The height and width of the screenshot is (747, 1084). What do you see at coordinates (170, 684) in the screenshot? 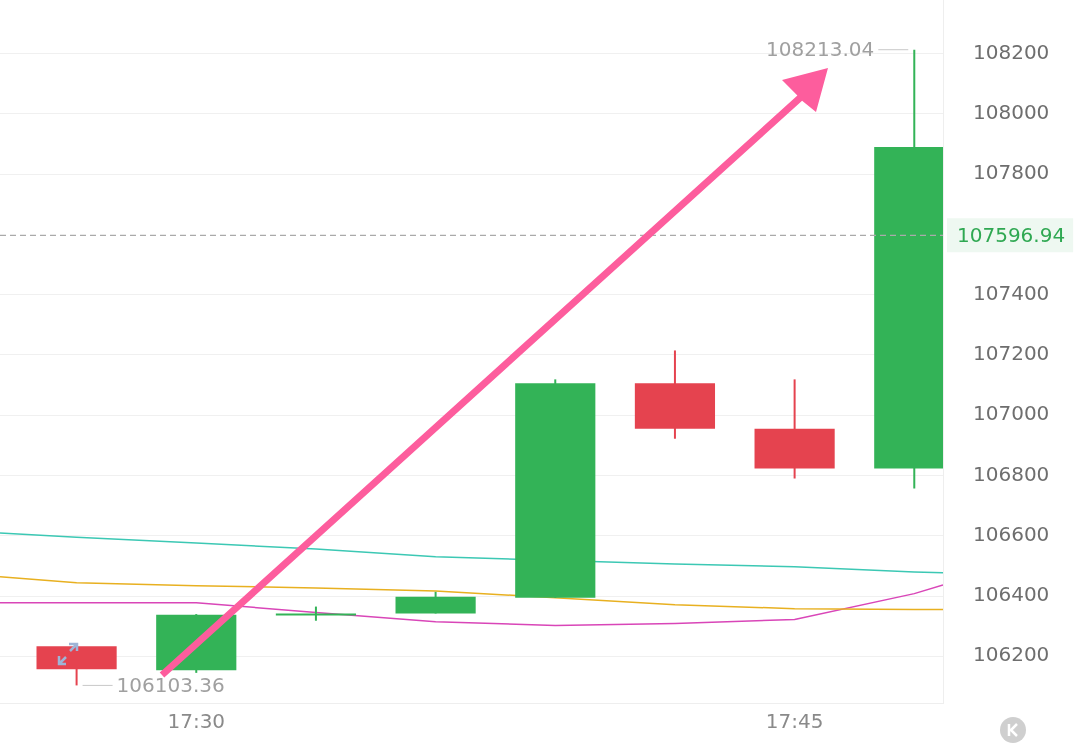
I see `annotation: 106103.36` at bounding box center [170, 684].